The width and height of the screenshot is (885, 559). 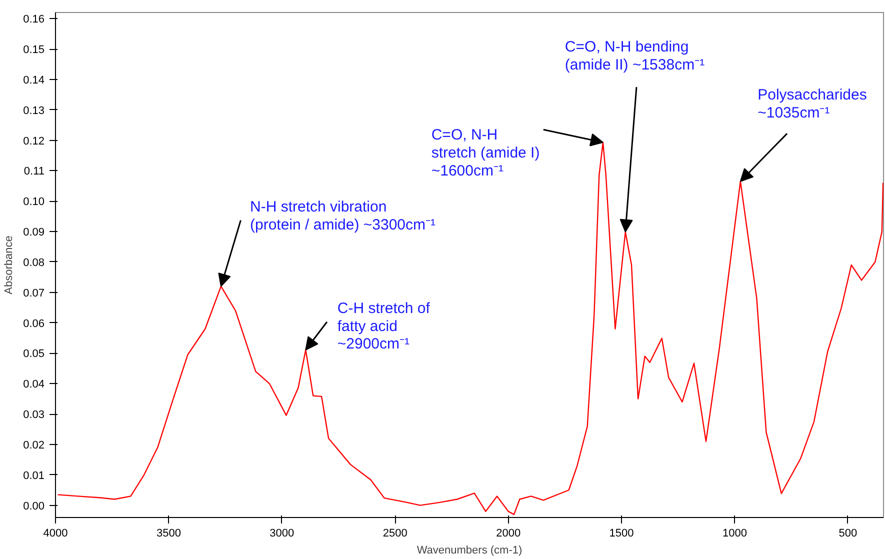 What do you see at coordinates (34, 445) in the screenshot?
I see `y-tick-label: 0.02` at bounding box center [34, 445].